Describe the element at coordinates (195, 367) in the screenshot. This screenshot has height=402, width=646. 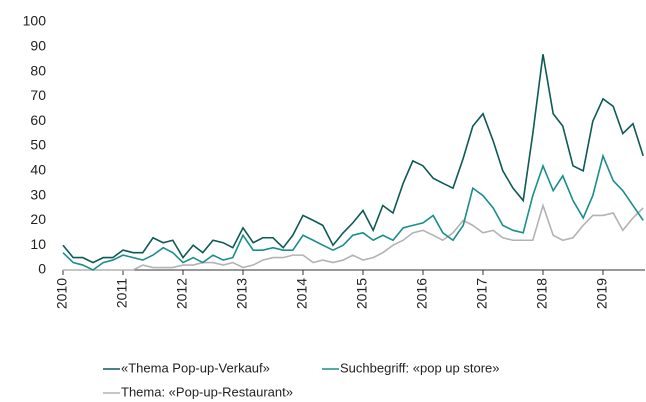
I see `legend-label: «Thema Pop-up-Verkauf»` at that location.